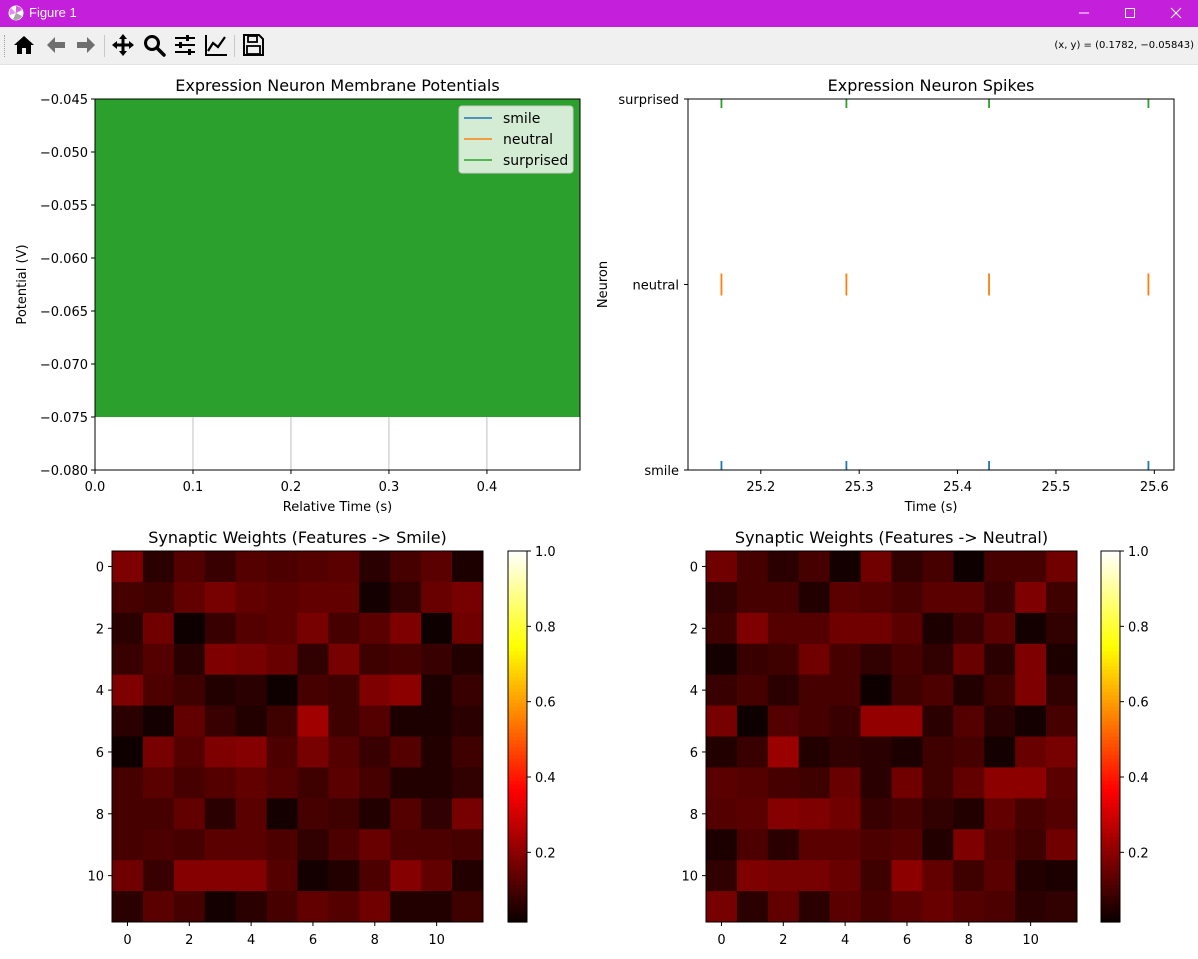 The height and width of the screenshot is (959, 1198). I want to click on minimize-button, so click(1084, 13).